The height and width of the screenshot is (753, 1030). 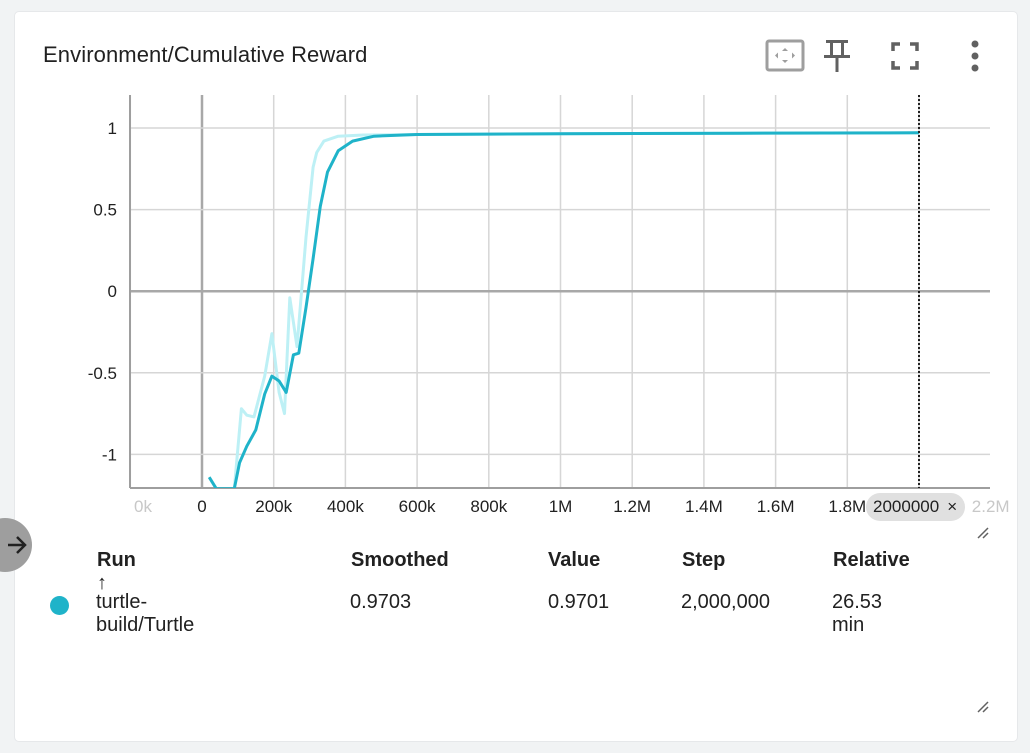 I want to click on card-title: Environment/Cumulative Reward, so click(x=205, y=54).